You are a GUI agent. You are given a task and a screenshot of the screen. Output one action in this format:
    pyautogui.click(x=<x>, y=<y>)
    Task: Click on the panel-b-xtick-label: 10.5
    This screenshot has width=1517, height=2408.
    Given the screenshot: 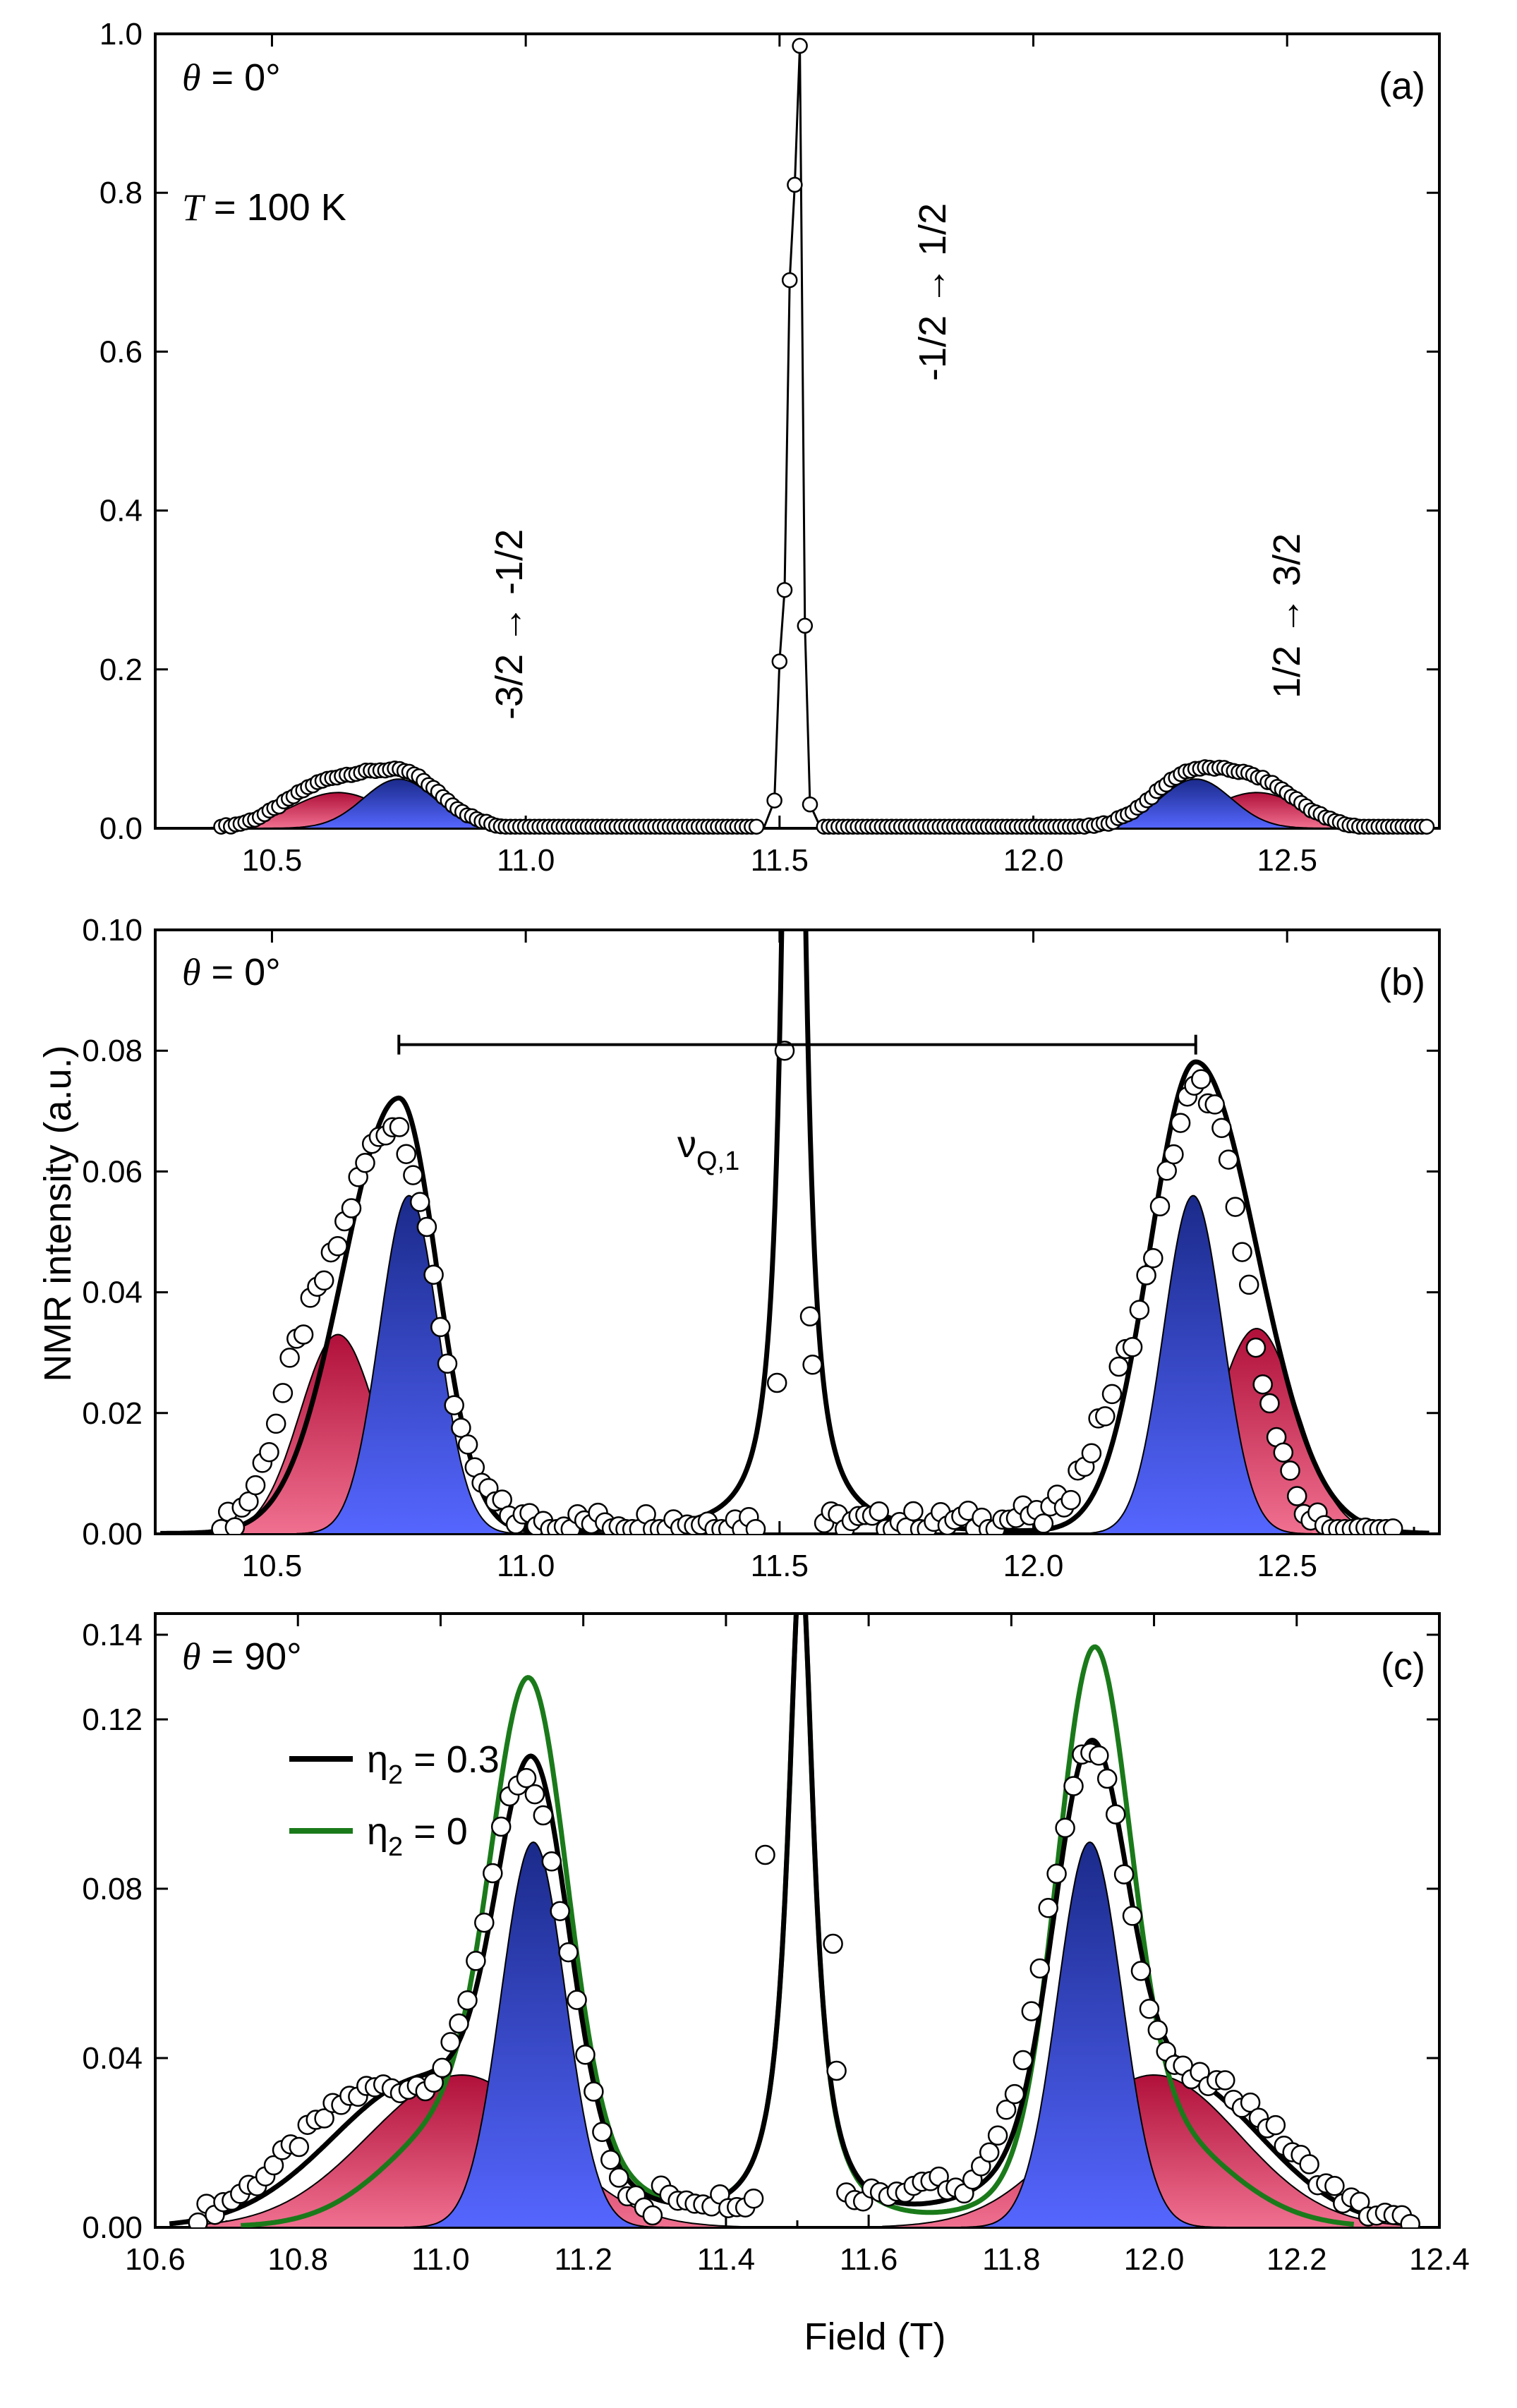 What is the action you would take?
    pyautogui.click(x=272, y=1566)
    